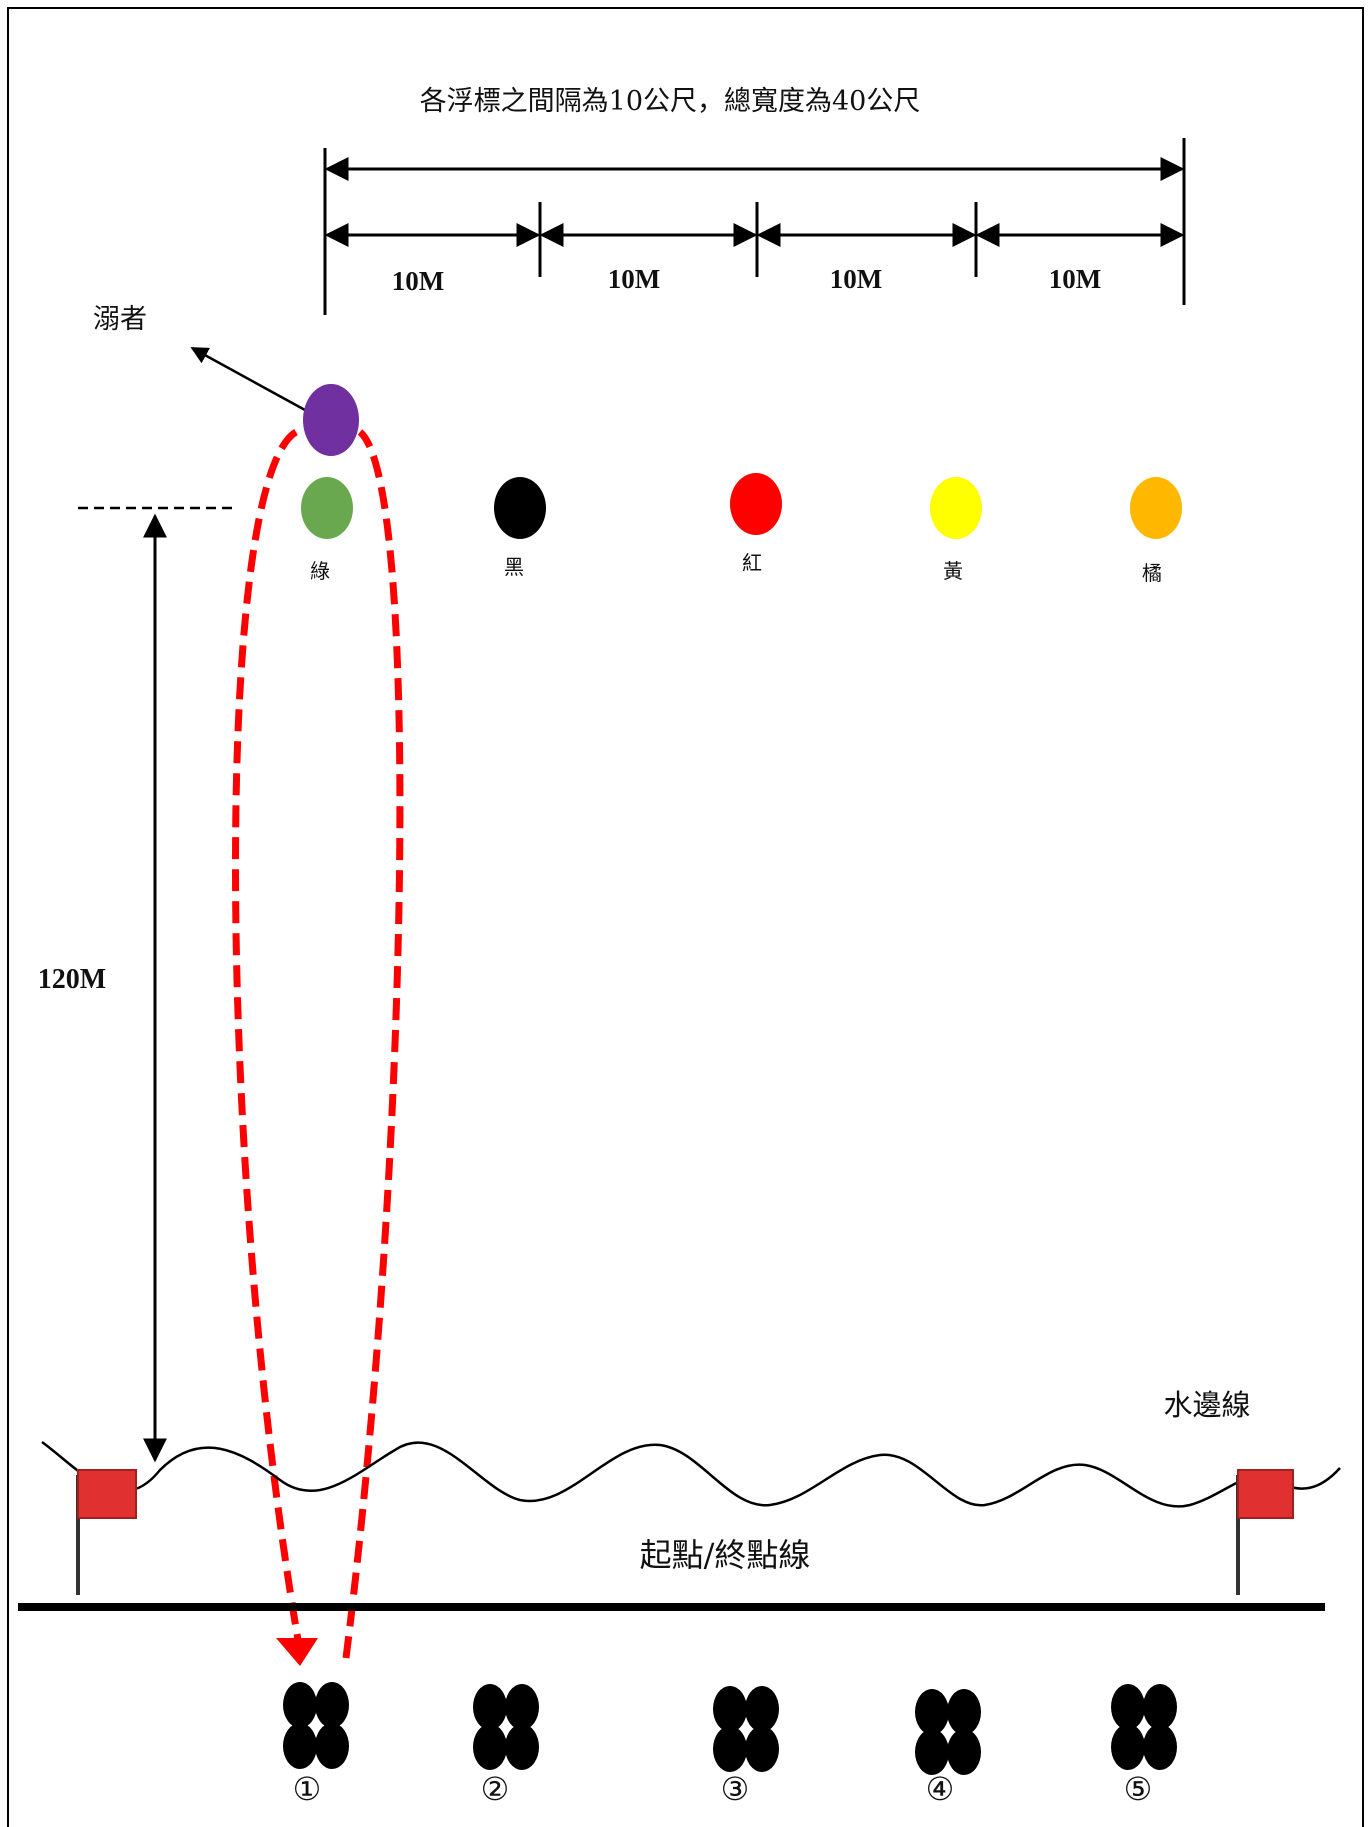 The image size is (1372, 1827). Describe the element at coordinates (495, 1789) in the screenshot. I see `group-label-2: ②` at that location.